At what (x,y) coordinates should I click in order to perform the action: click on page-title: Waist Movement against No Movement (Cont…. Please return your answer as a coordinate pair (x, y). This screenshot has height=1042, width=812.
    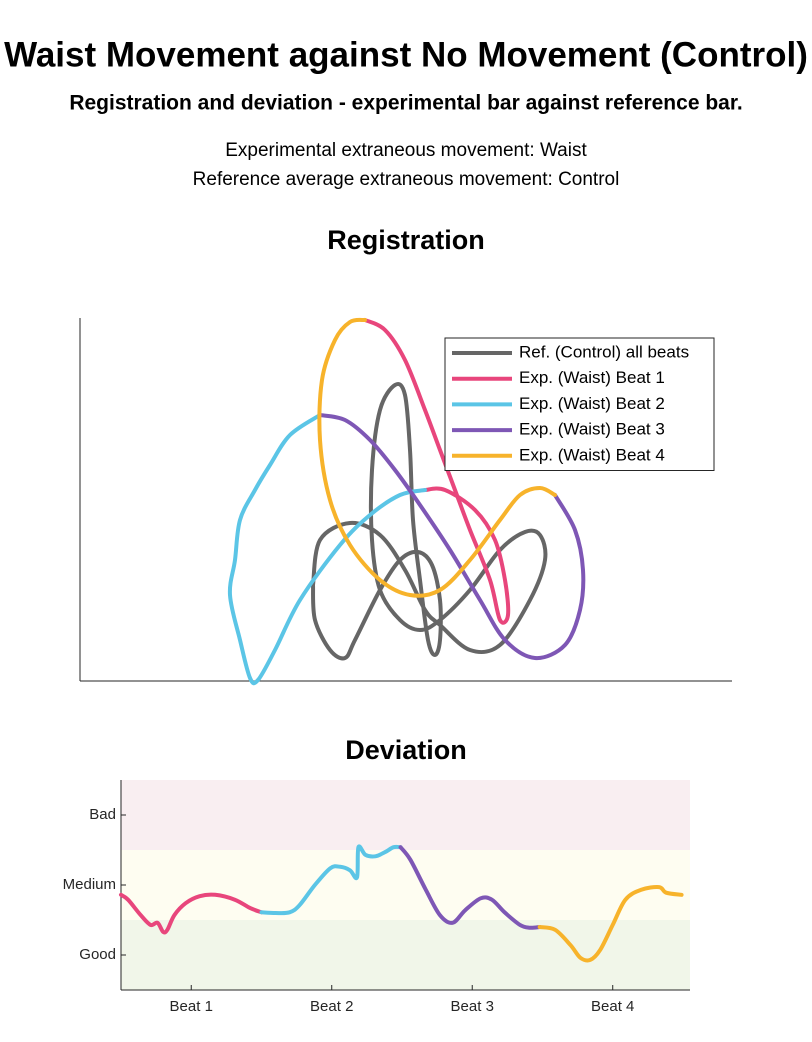
    Looking at the image, I should click on (406, 54).